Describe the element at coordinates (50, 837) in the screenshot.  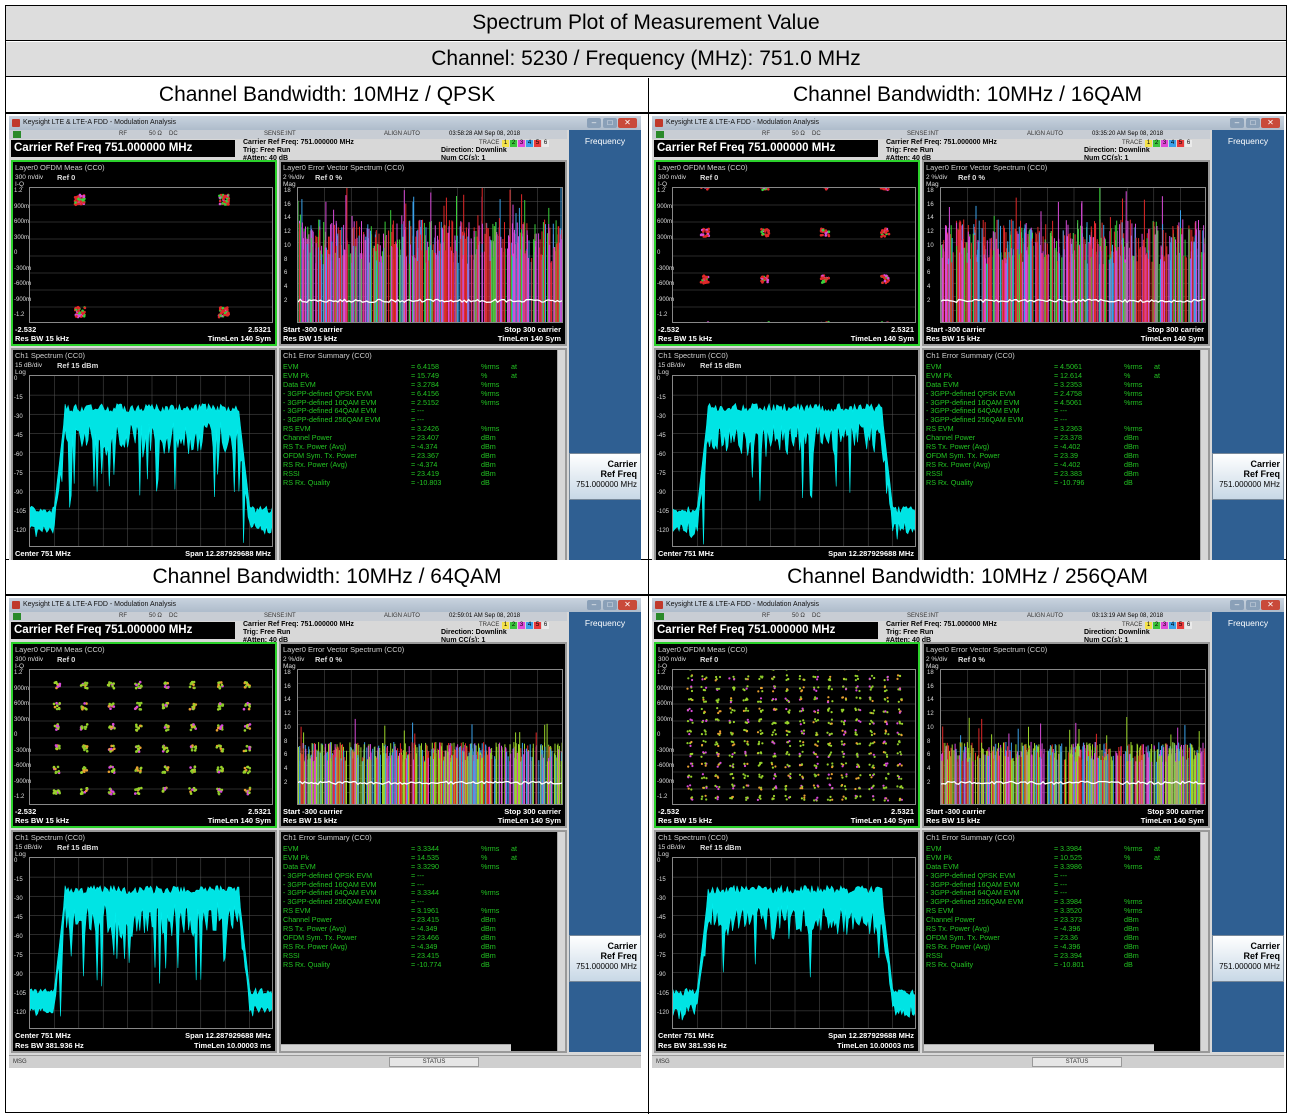
I see `panel-title: Ch1 Spectrum (CC0)` at that location.